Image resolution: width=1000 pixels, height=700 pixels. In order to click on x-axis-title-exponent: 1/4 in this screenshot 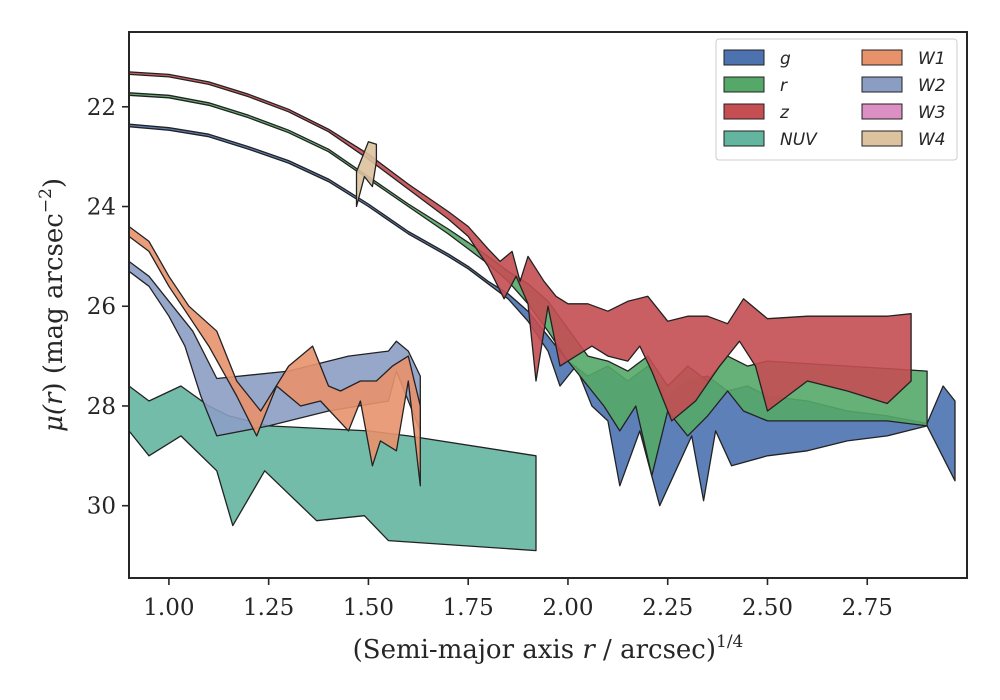, I will do `click(729, 642)`.